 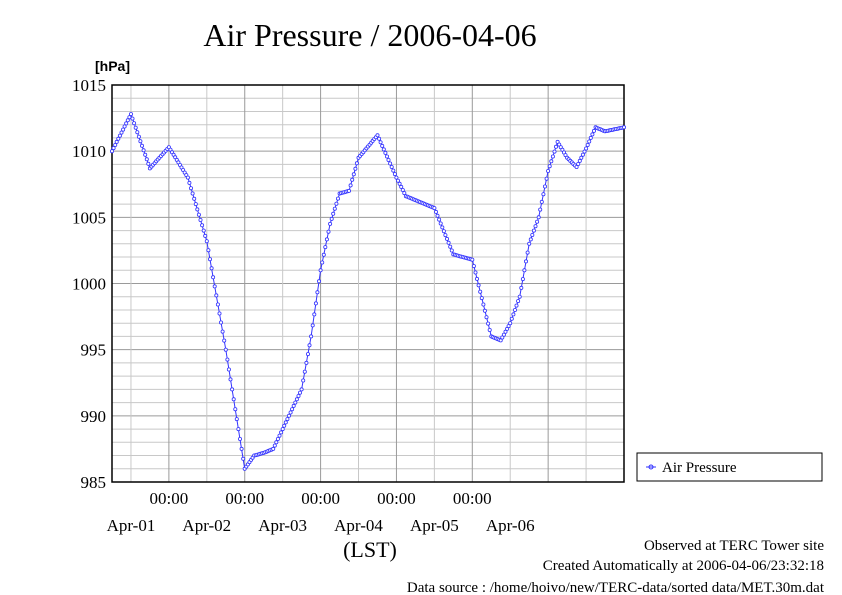 I want to click on y-tick-labels: 1015 1010 1005 1000 995 990 985, so click(x=89, y=284).